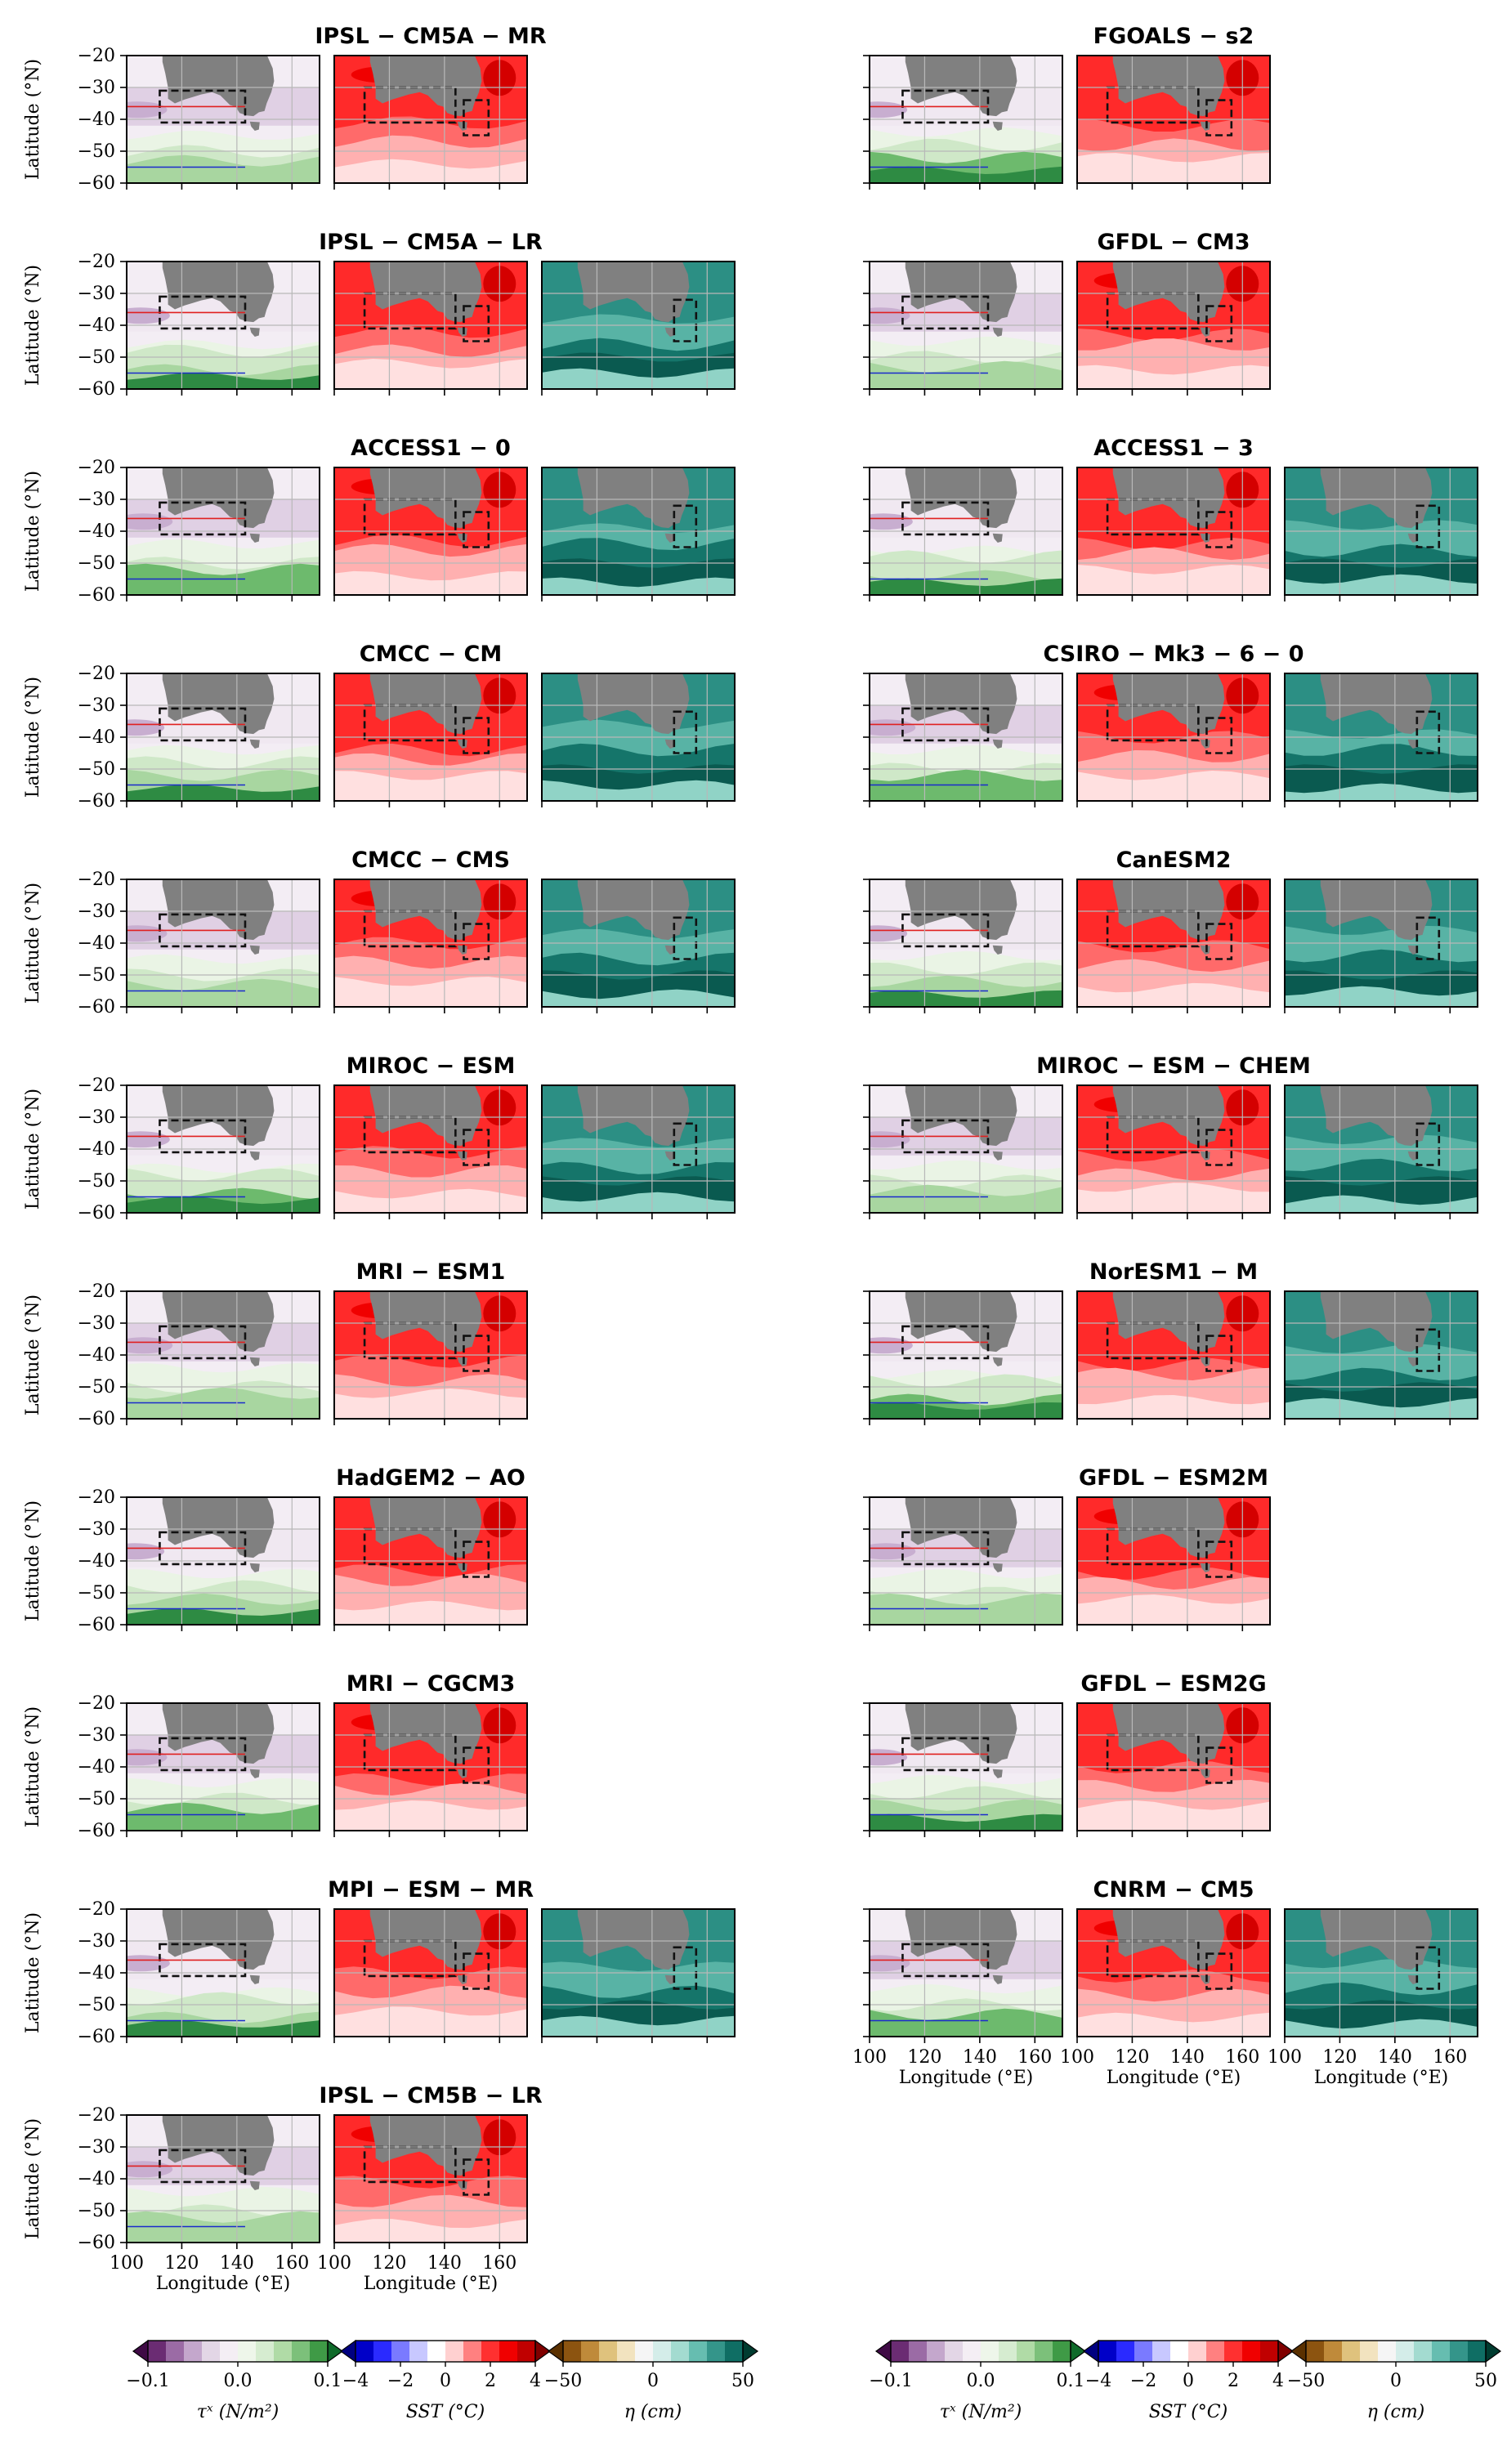 The width and height of the screenshot is (1507, 2464). I want to click on model-row: GFDL − CM3, so click(1067, 313).